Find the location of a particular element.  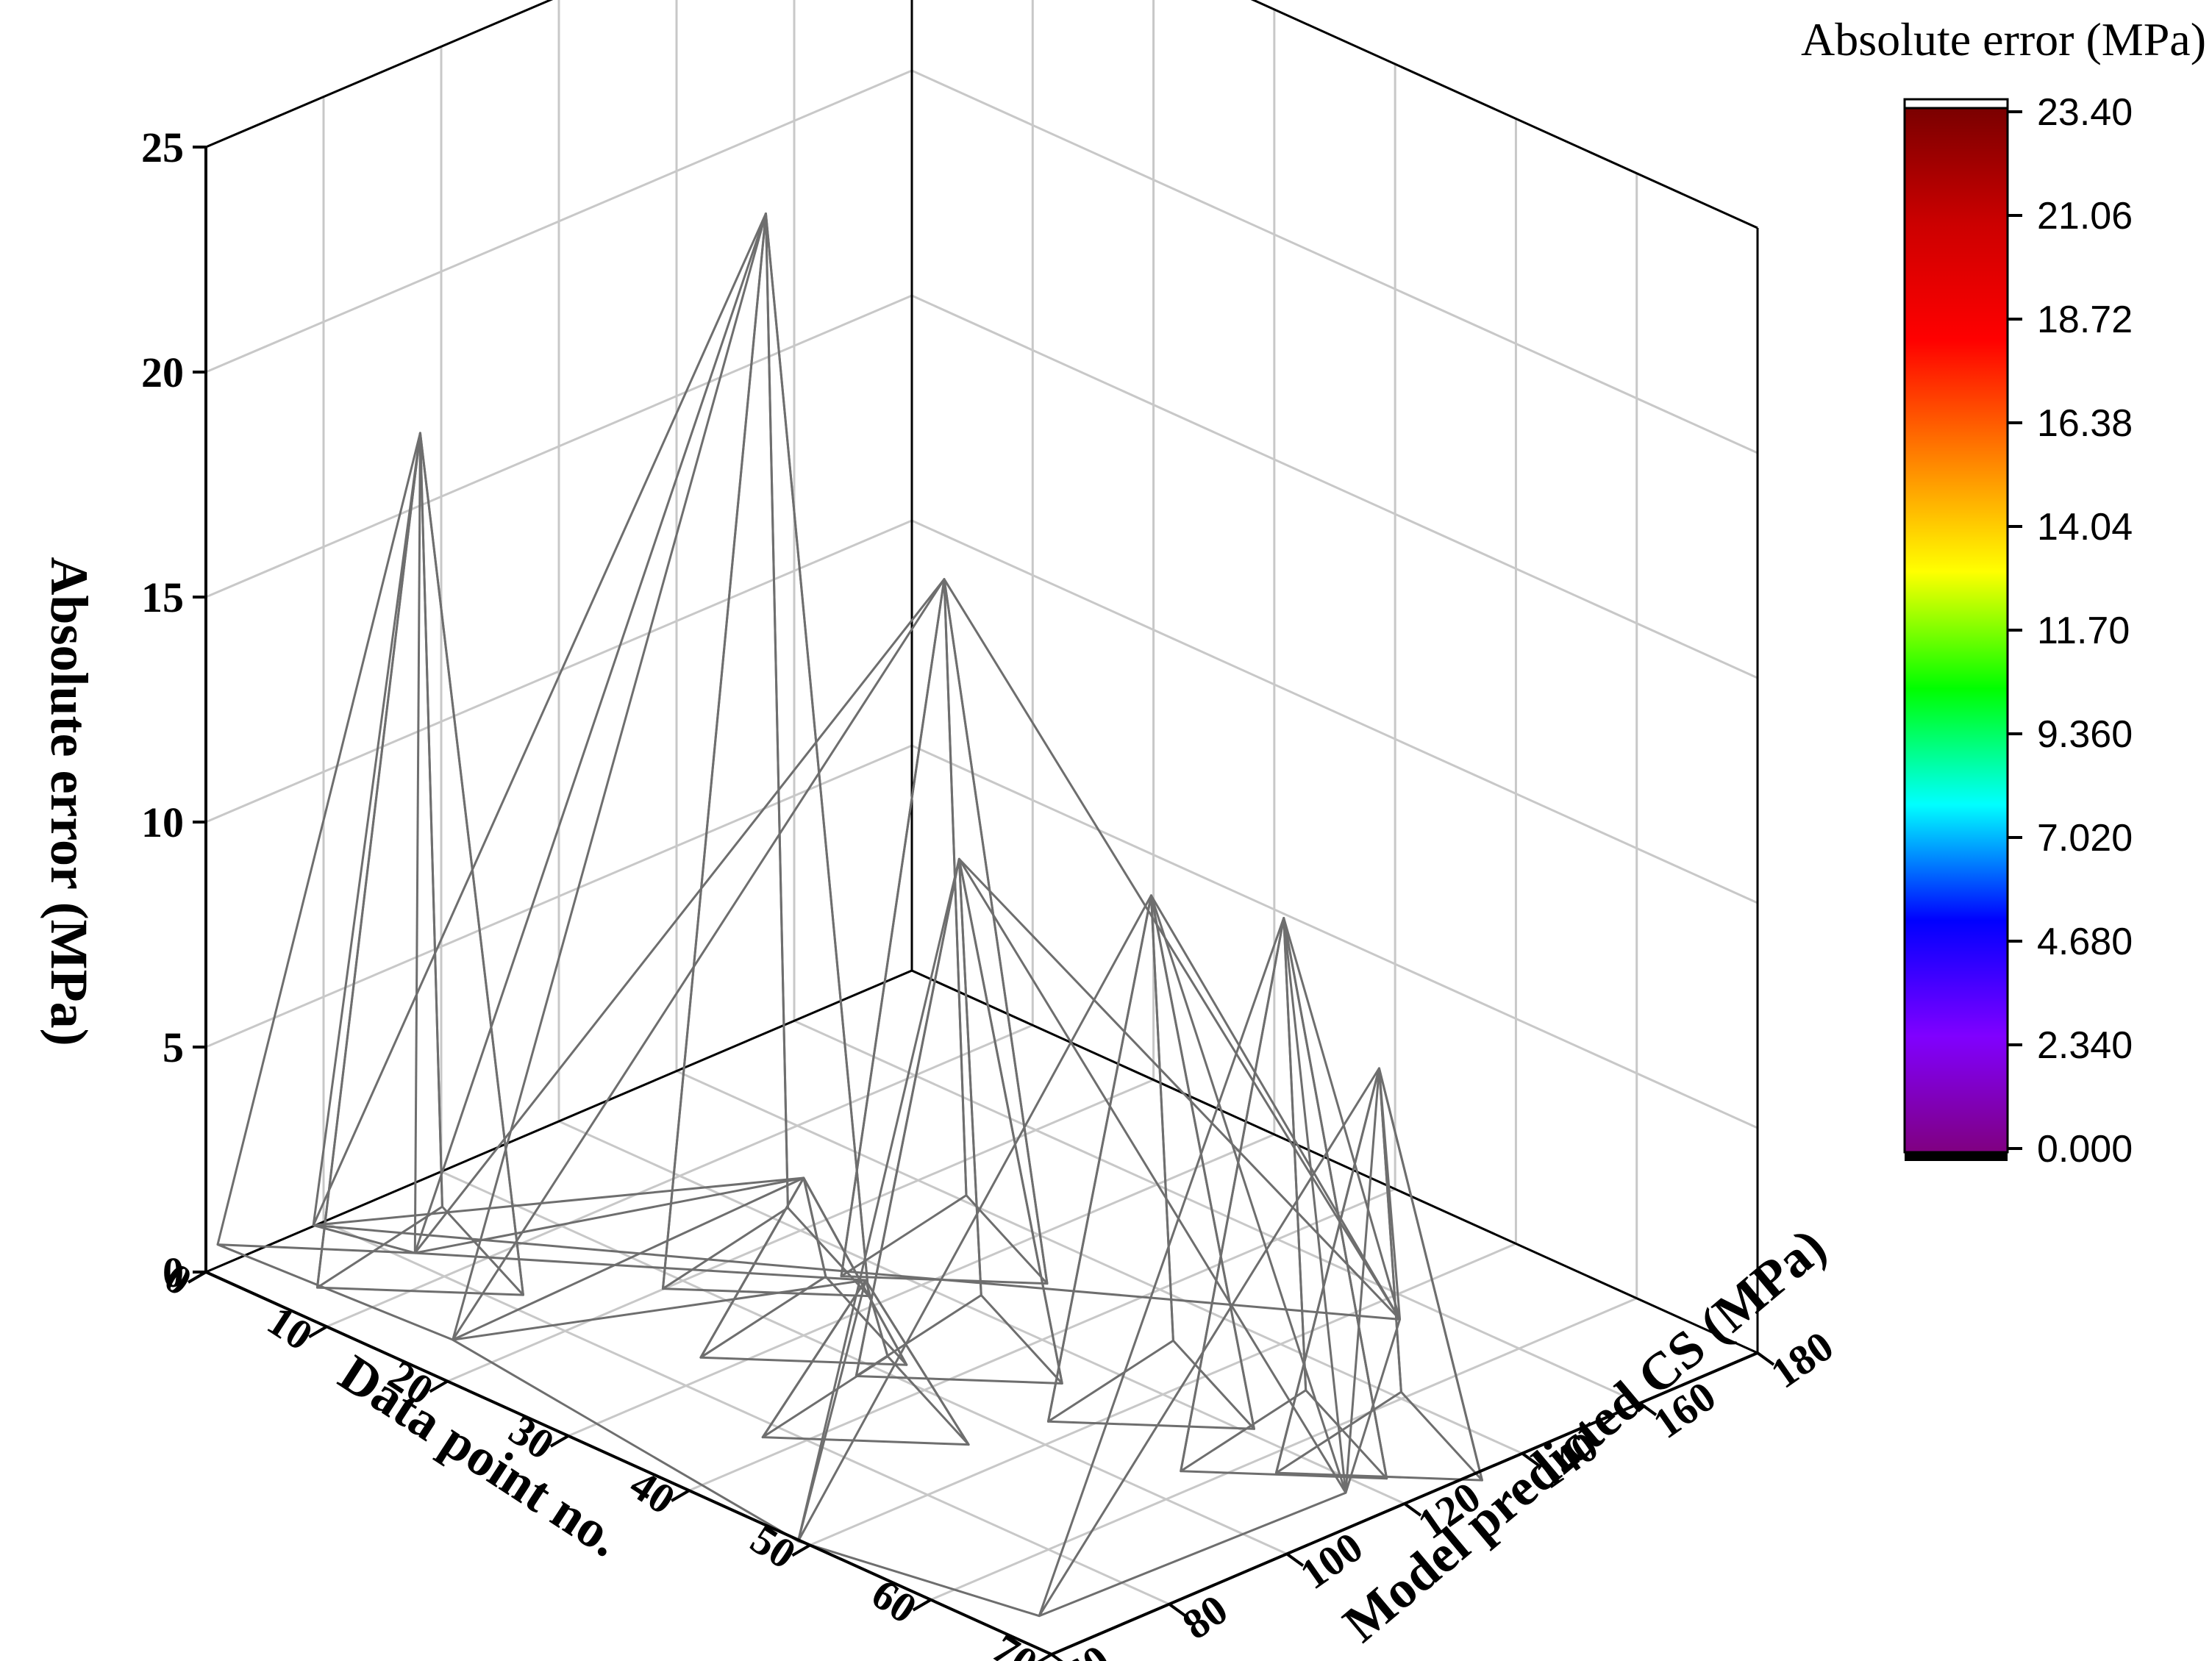

colorbar-label: 4.680 is located at coordinates (2085, 942).